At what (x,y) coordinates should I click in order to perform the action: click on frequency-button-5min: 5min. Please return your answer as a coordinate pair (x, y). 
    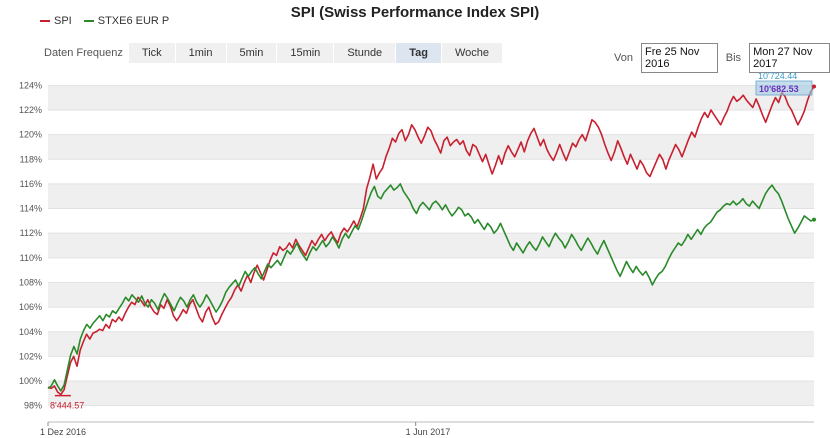
    Looking at the image, I should click on (251, 53).